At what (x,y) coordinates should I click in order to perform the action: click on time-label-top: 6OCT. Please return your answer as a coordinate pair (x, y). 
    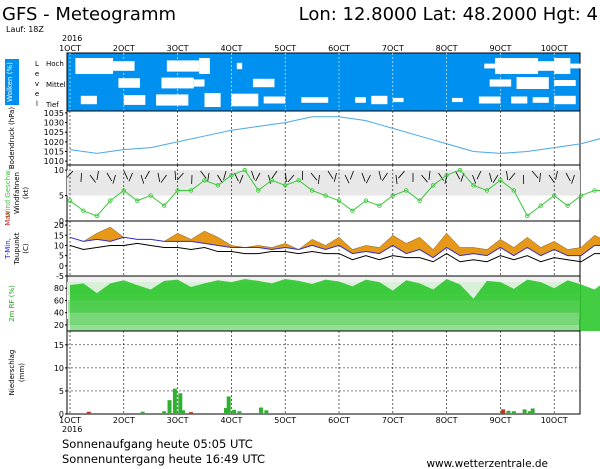
    Looking at the image, I should click on (339, 48).